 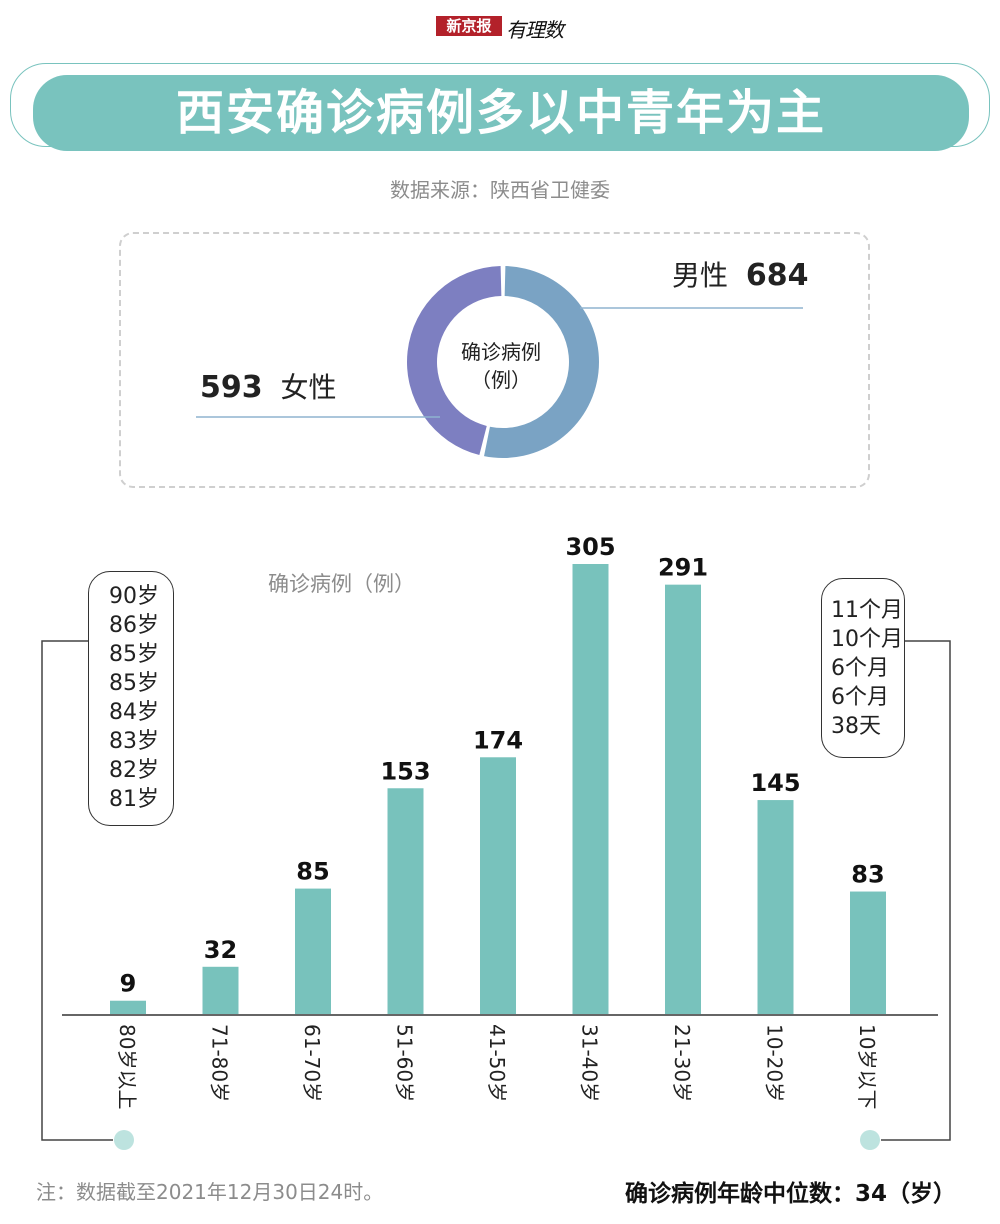 I want to click on x-tick-label: 41-50岁, so click(x=497, y=1063).